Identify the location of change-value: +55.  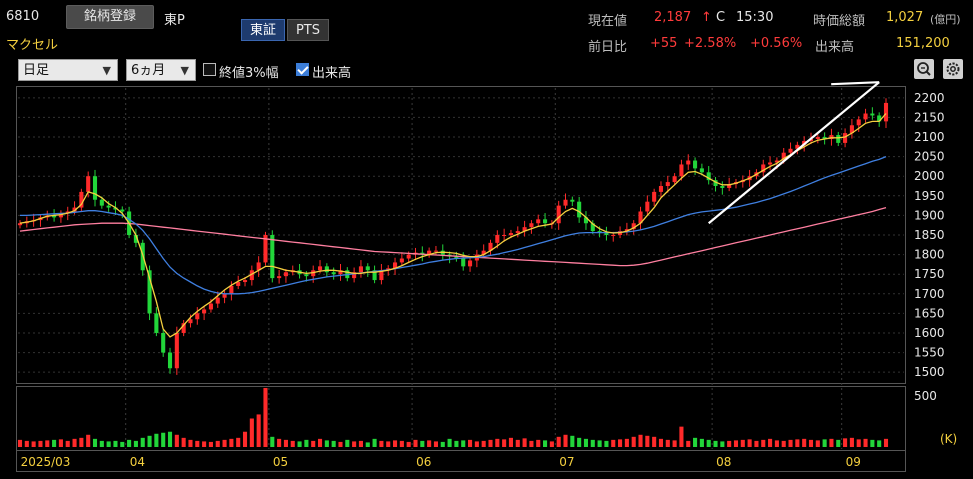
(664, 43).